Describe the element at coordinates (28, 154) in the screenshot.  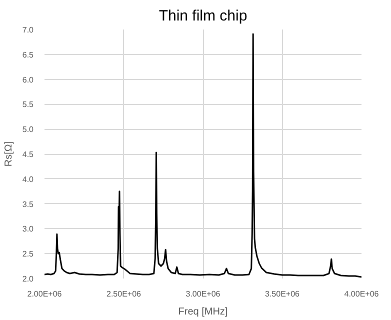
I see `y-tick-label: 4.5` at that location.